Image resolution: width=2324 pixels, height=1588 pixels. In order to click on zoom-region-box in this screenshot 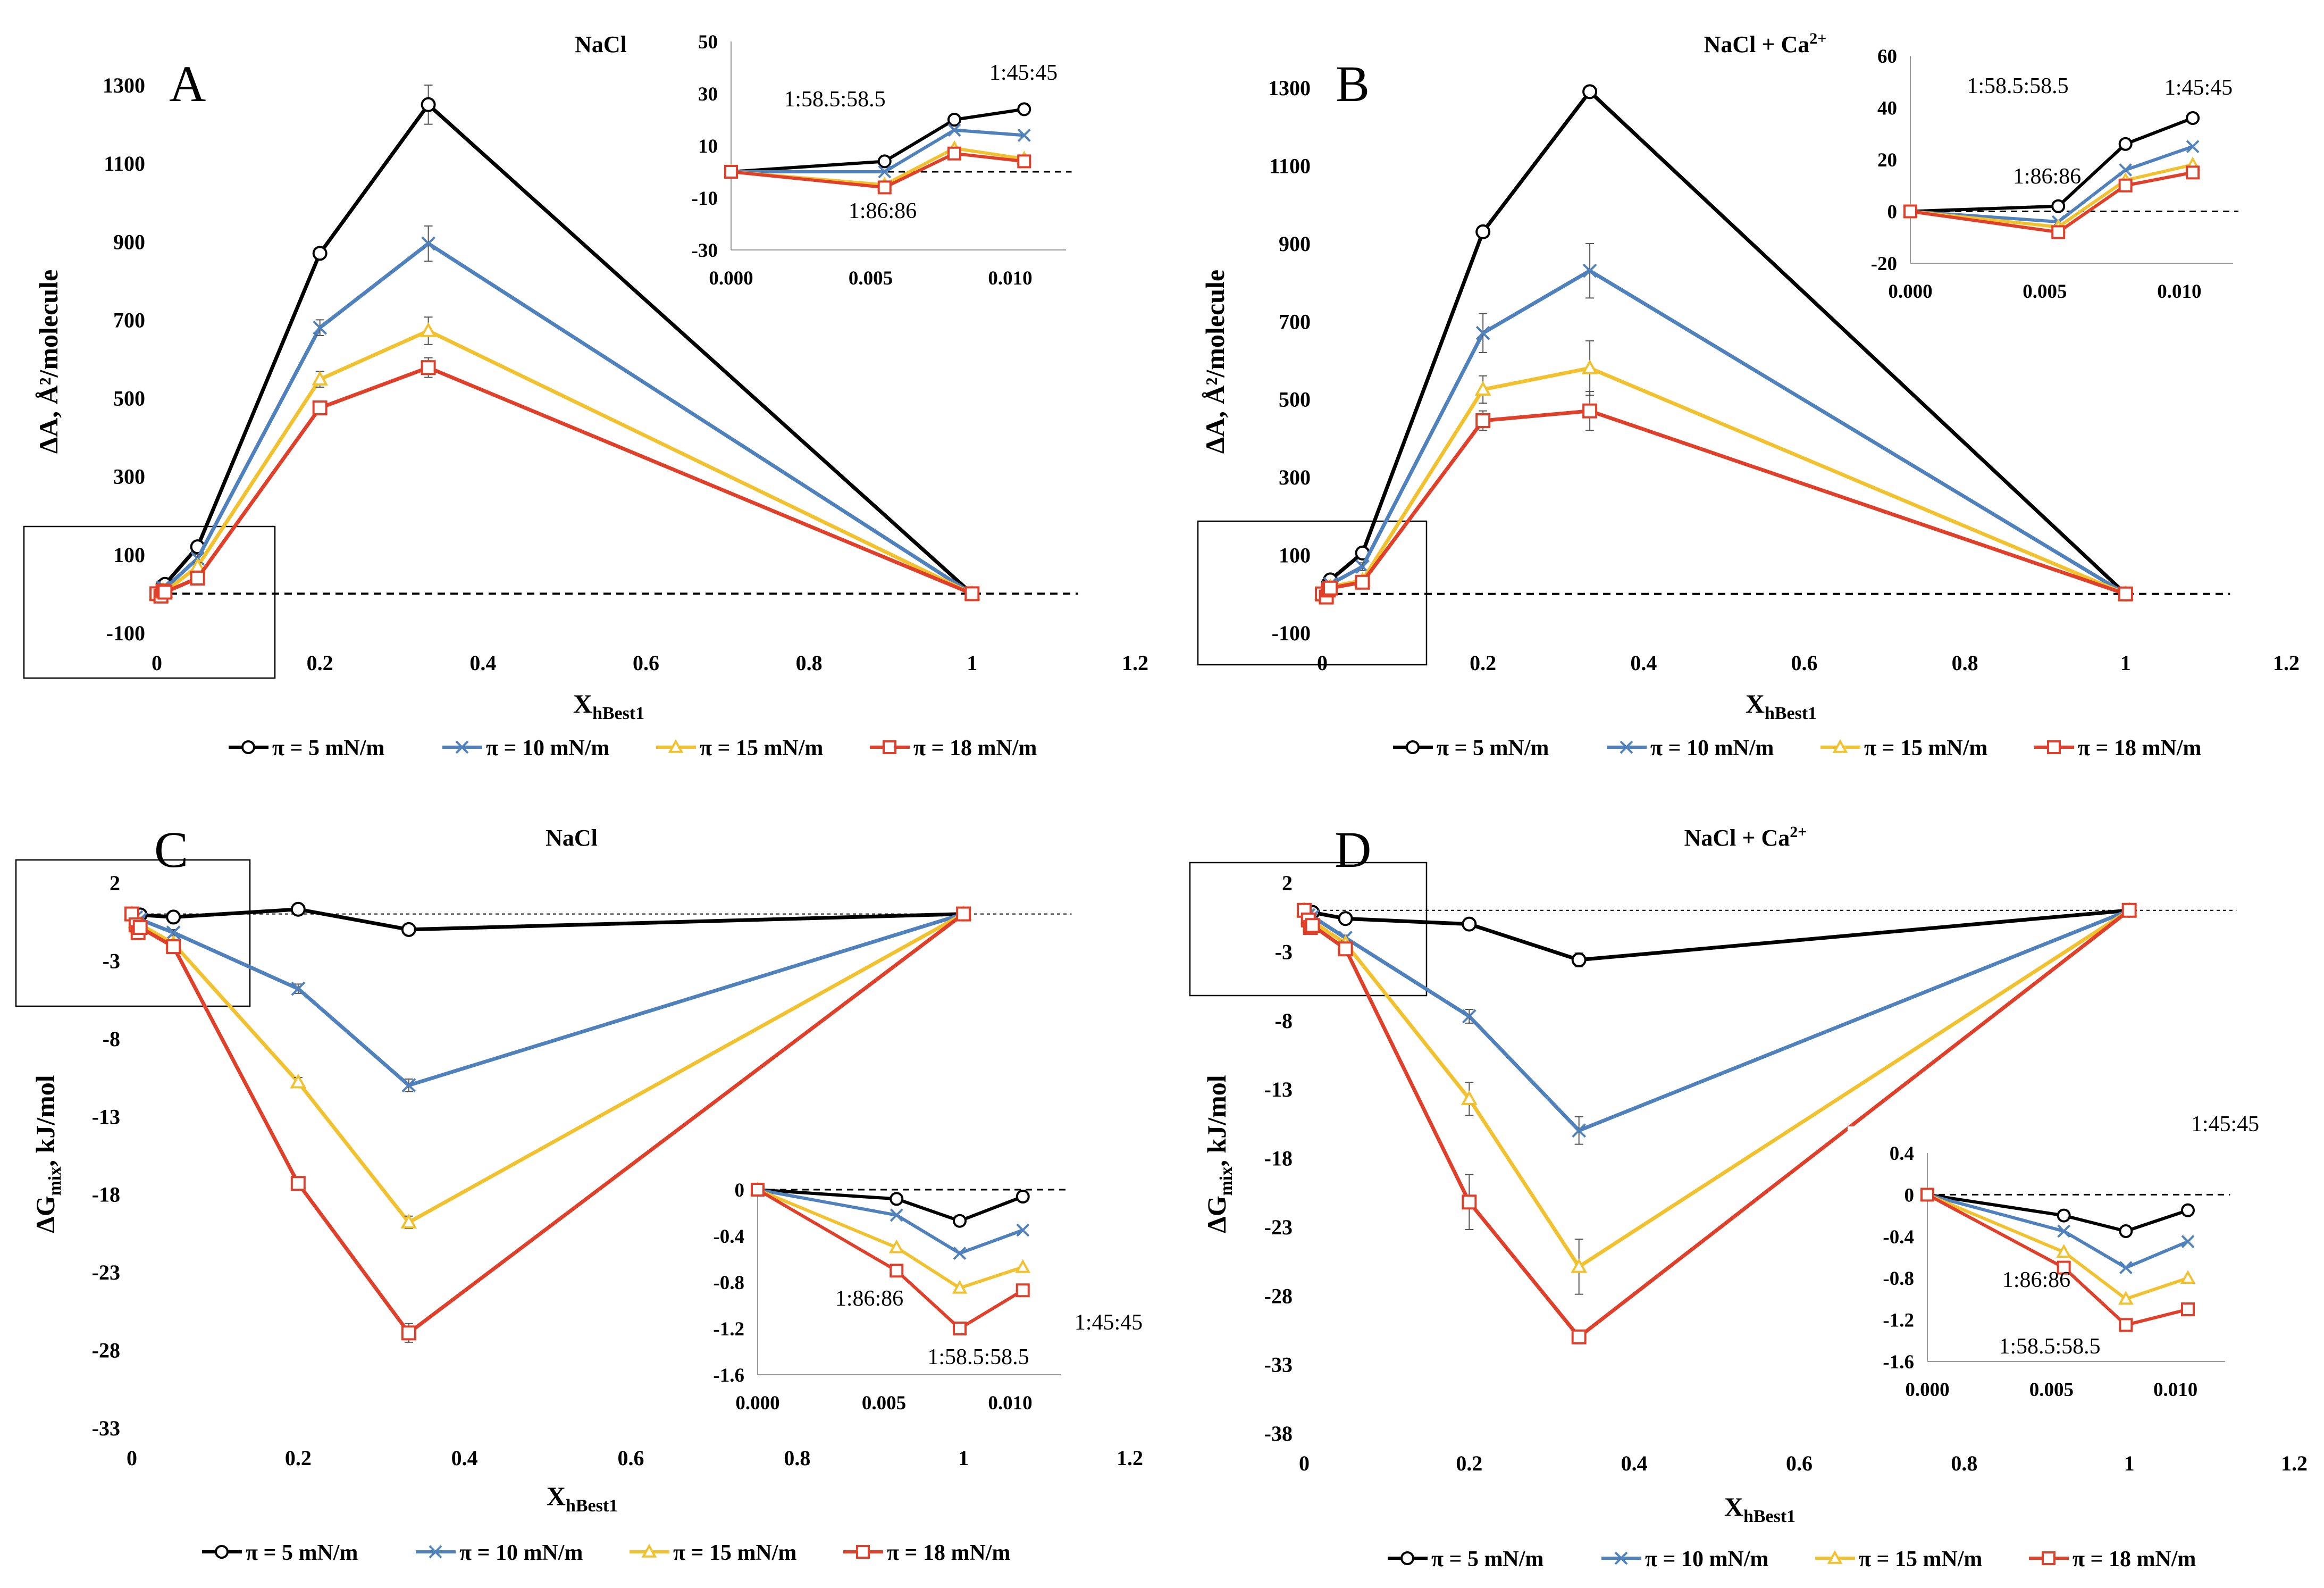, I will do `click(1312, 593)`.